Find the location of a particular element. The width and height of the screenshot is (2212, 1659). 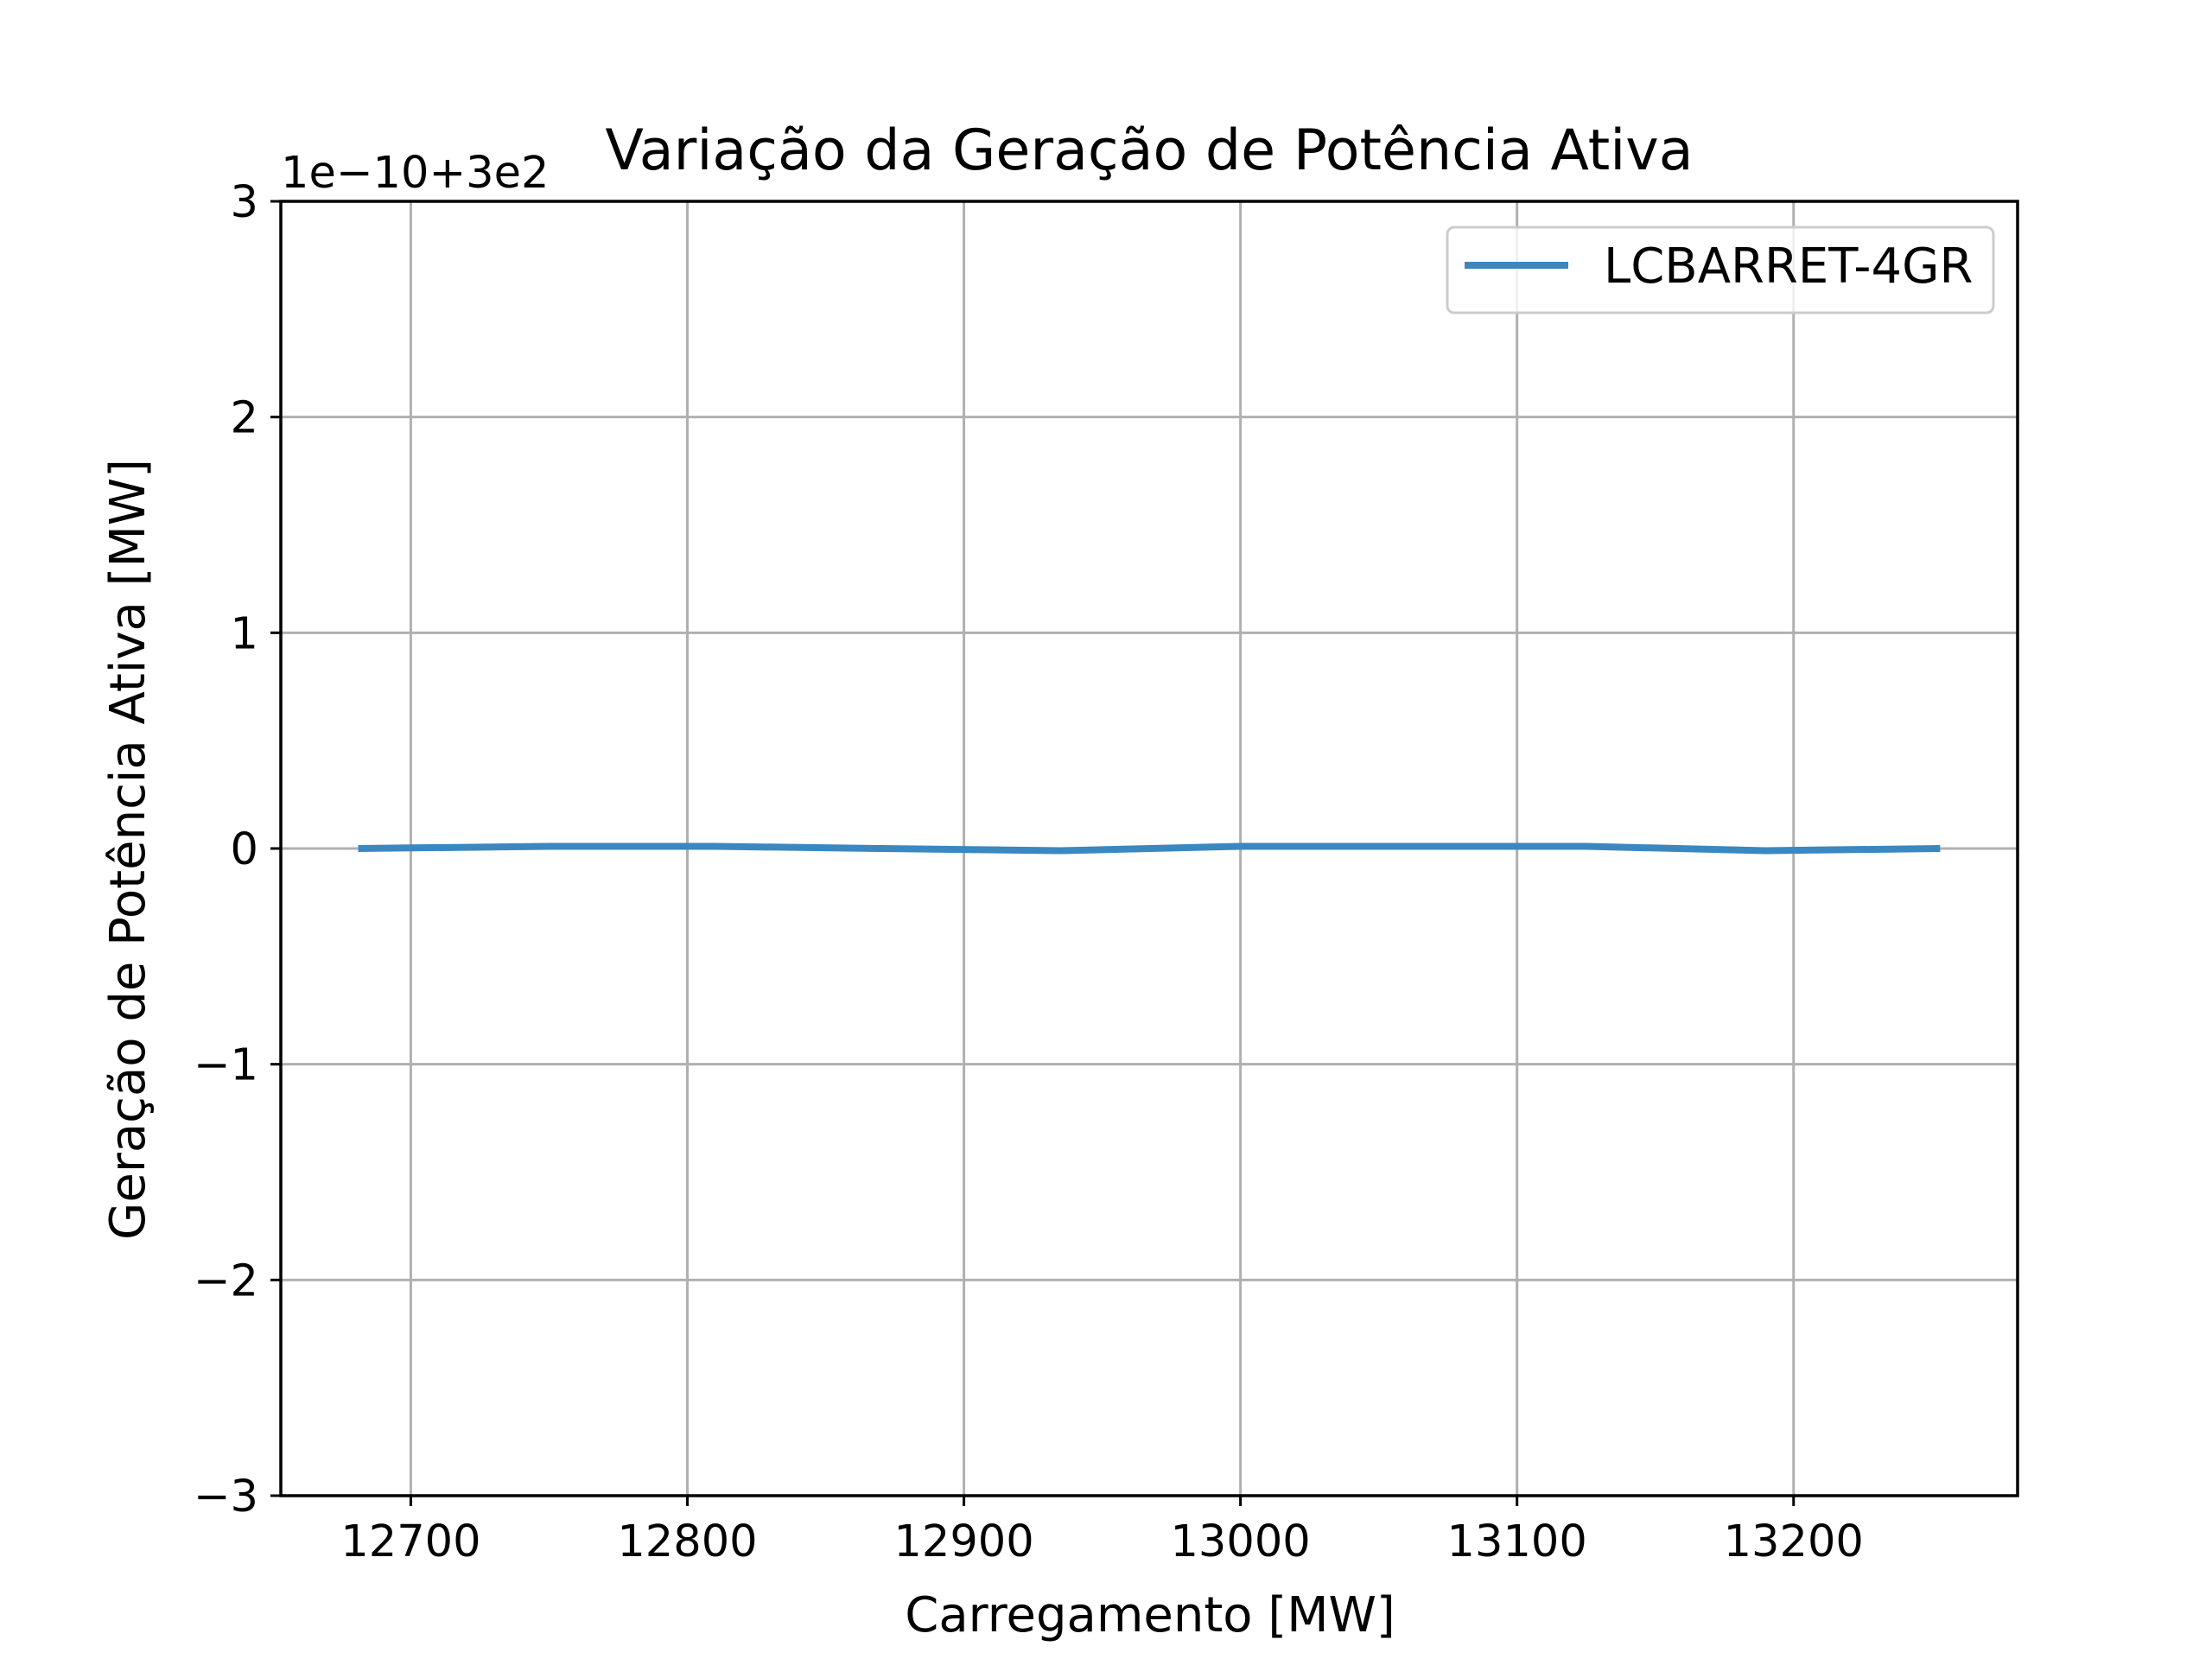

y-tick-label: 1 is located at coordinates (244, 633).